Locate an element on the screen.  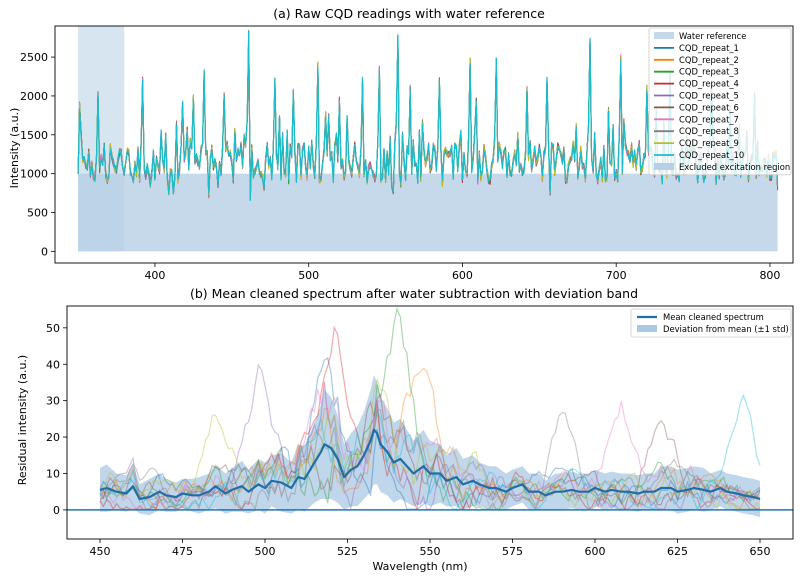
b-ytick-label: 0 is located at coordinates (56, 510).